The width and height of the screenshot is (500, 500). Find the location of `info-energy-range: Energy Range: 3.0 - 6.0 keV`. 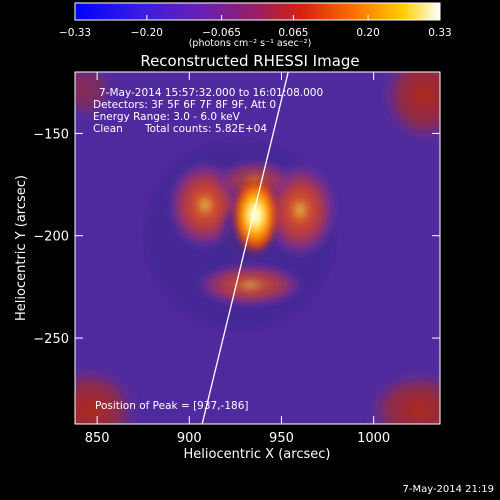

info-energy-range: Energy Range: 3.0 - 6.0 keV is located at coordinates (167, 117).